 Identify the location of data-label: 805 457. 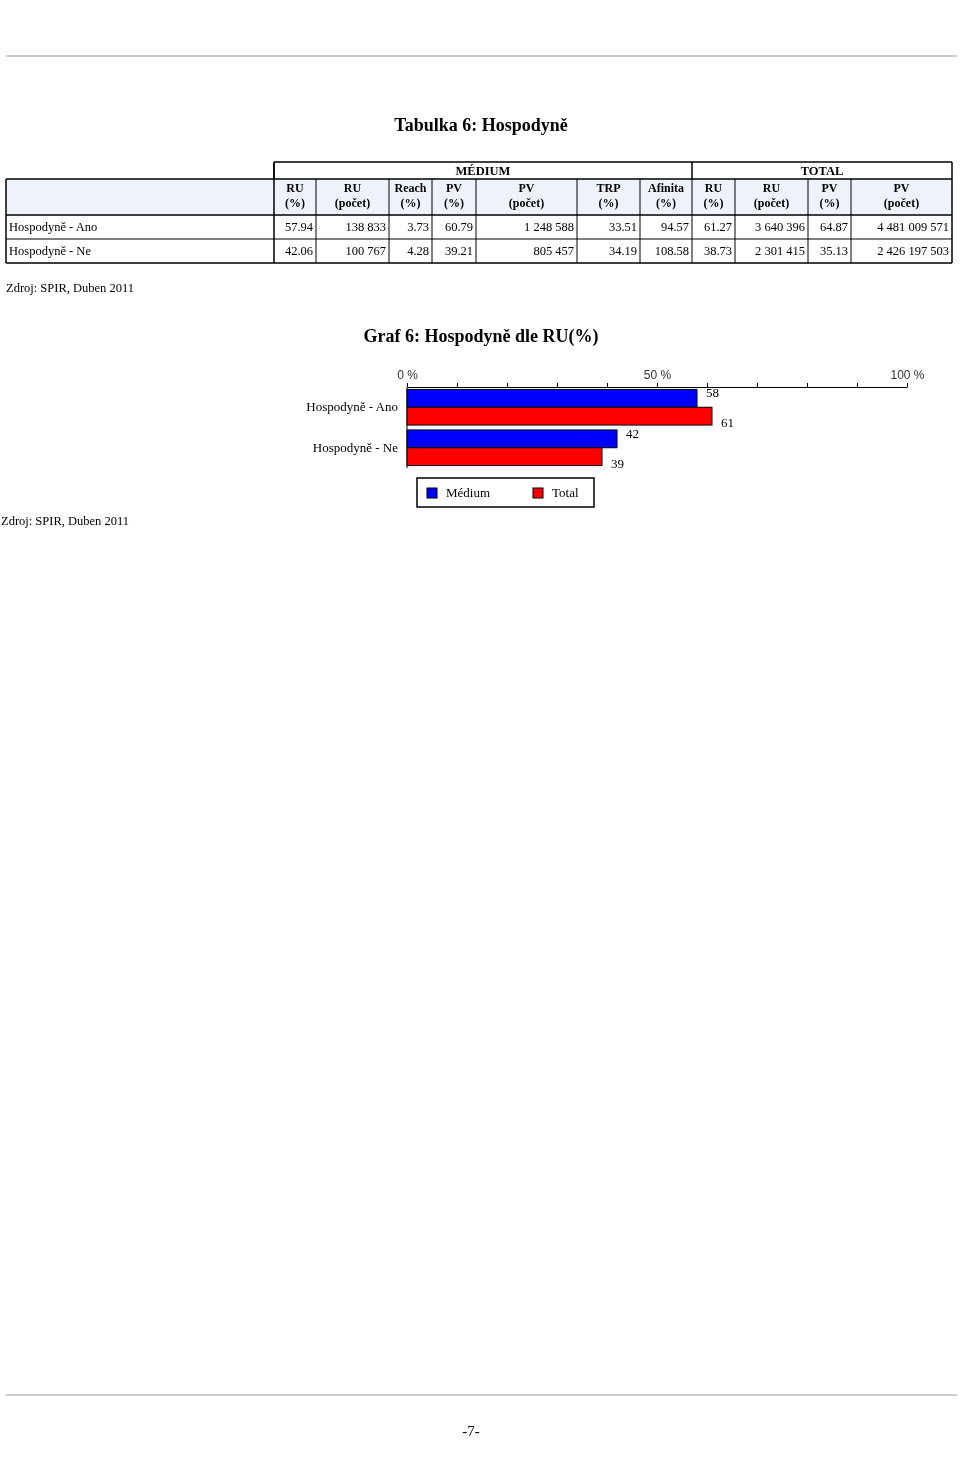
(553, 251).